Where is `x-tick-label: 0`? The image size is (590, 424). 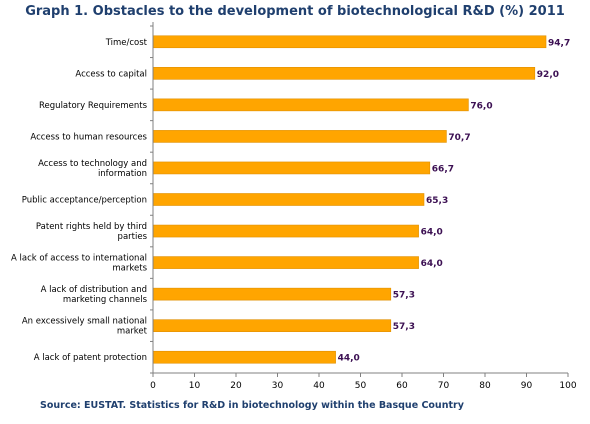 x-tick-label: 0 is located at coordinates (153, 386).